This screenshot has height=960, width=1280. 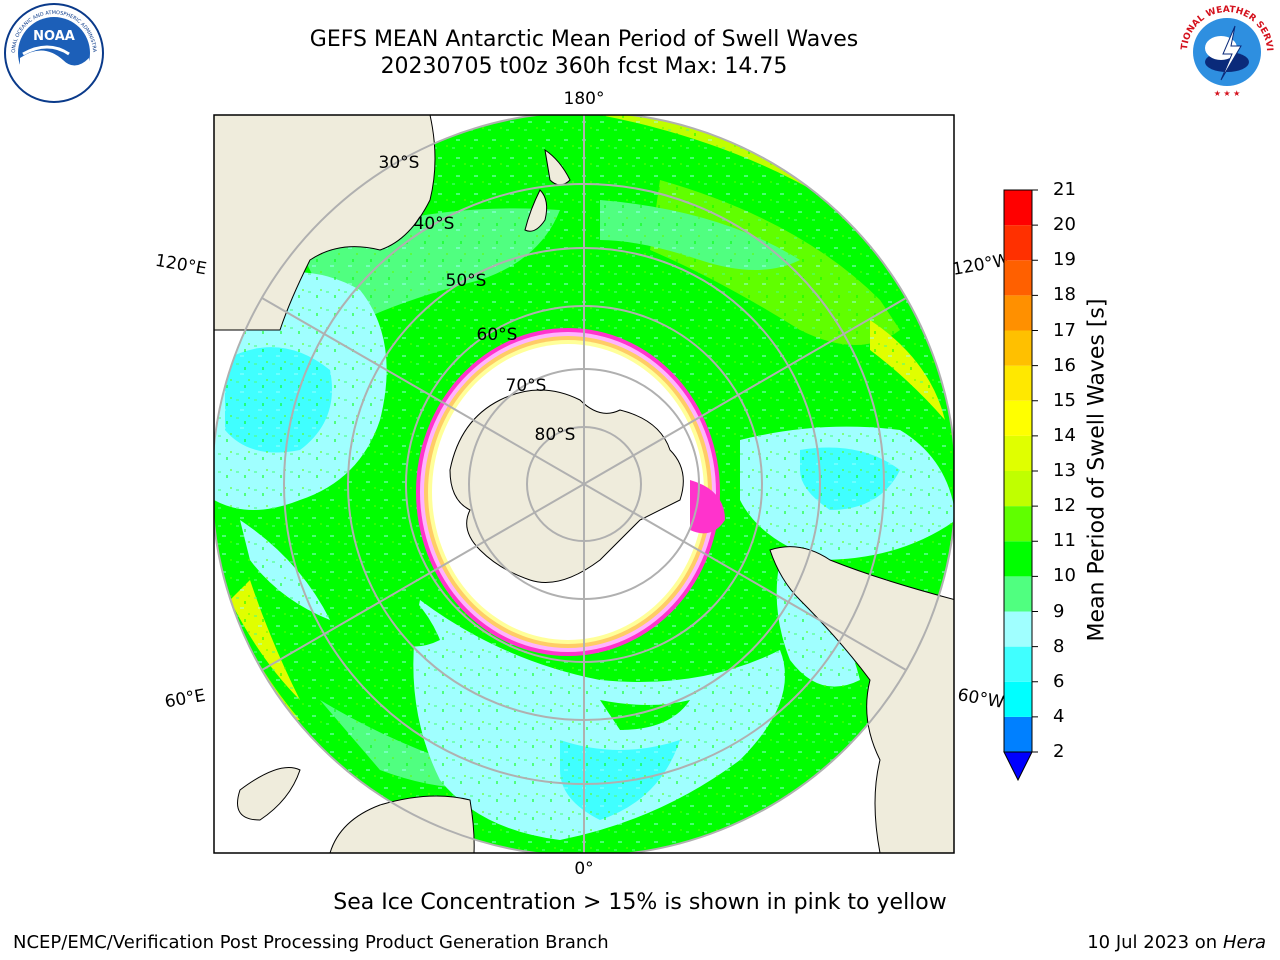 What do you see at coordinates (497, 335) in the screenshot?
I see `lat-label-60s: 60°S` at bounding box center [497, 335].